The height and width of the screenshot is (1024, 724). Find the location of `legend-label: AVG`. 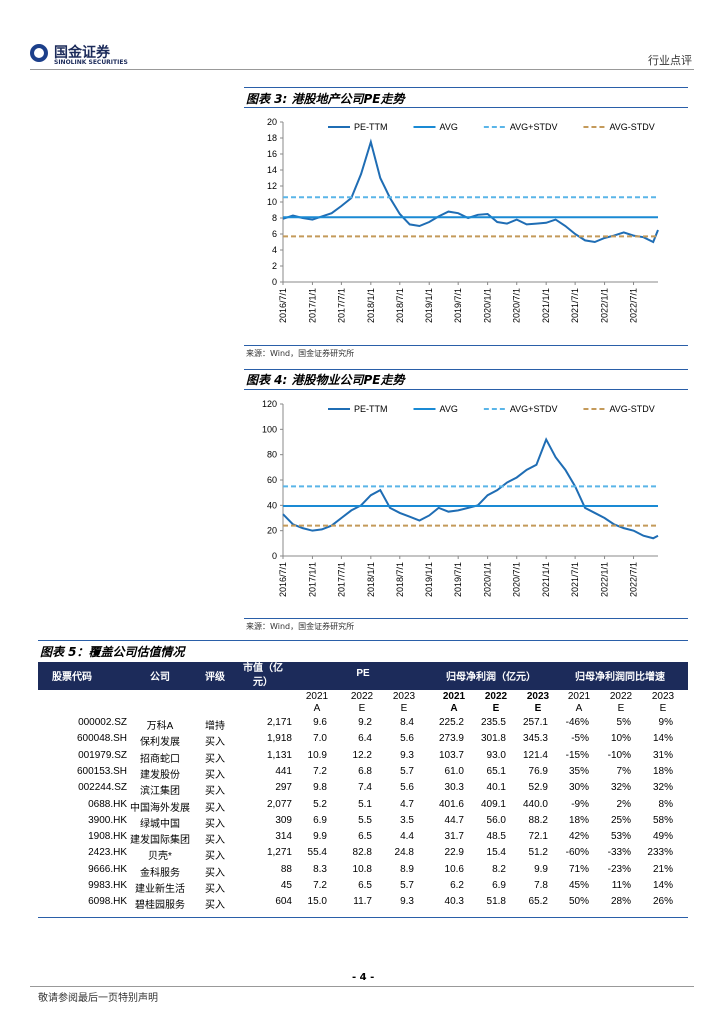

legend-label: AVG is located at coordinates (449, 127).